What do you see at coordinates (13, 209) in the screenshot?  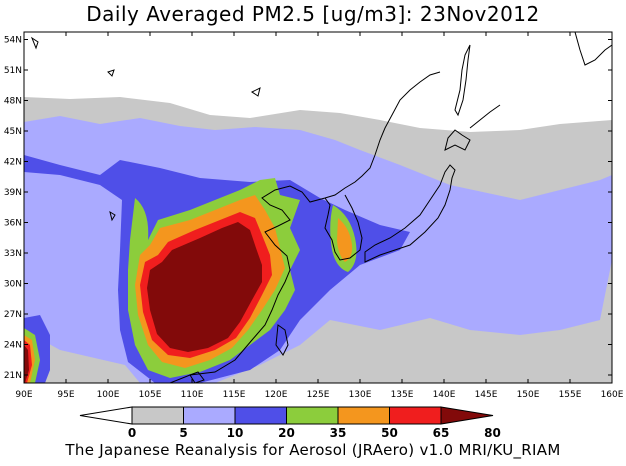 I see `lat-labels: 21N 24N 27N 30N 33N 36N 39N 42N 45N 48N 51N 54N` at bounding box center [13, 209].